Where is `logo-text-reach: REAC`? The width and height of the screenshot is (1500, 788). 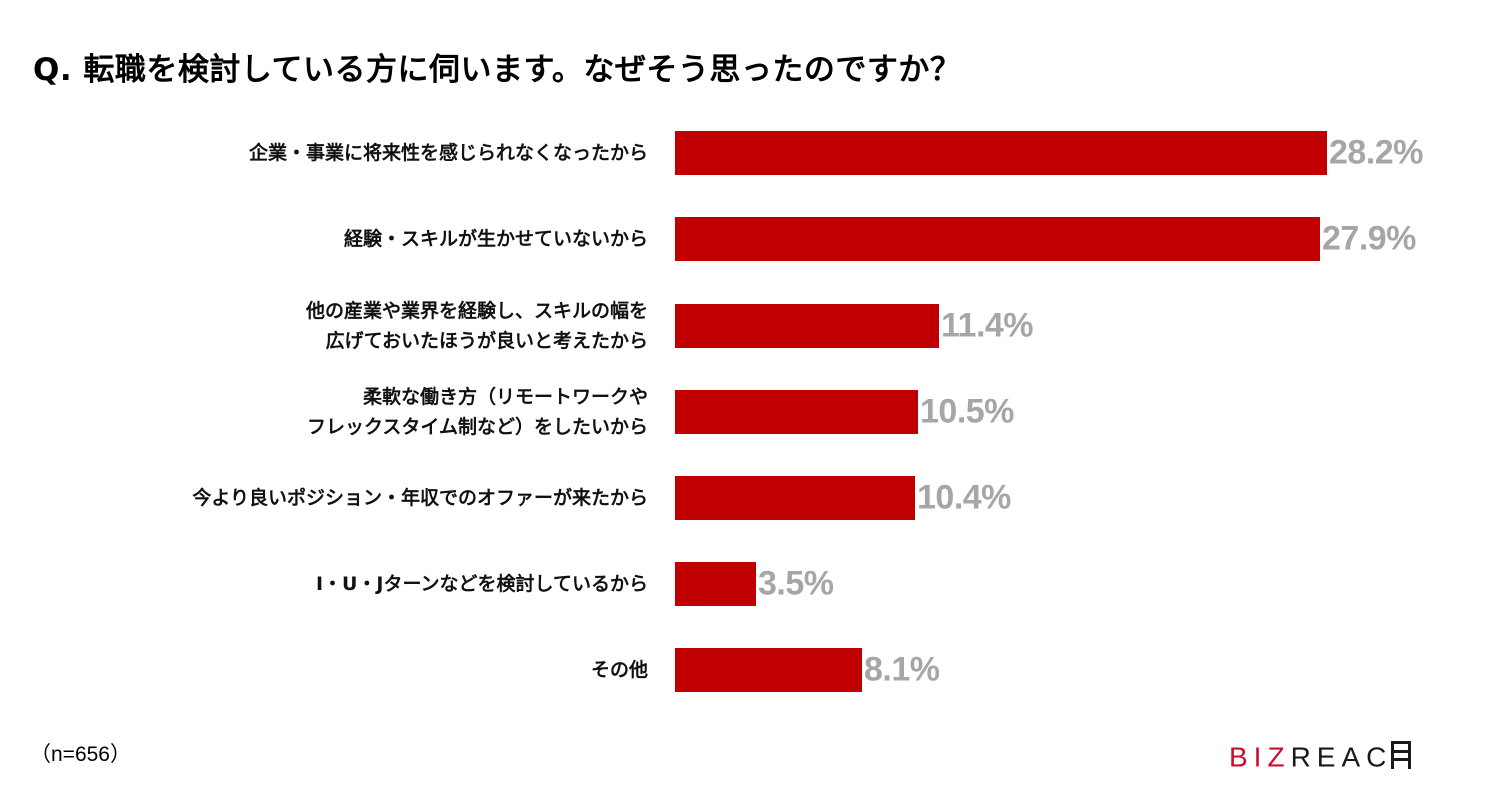
logo-text-reach: REAC is located at coordinates (1341, 757).